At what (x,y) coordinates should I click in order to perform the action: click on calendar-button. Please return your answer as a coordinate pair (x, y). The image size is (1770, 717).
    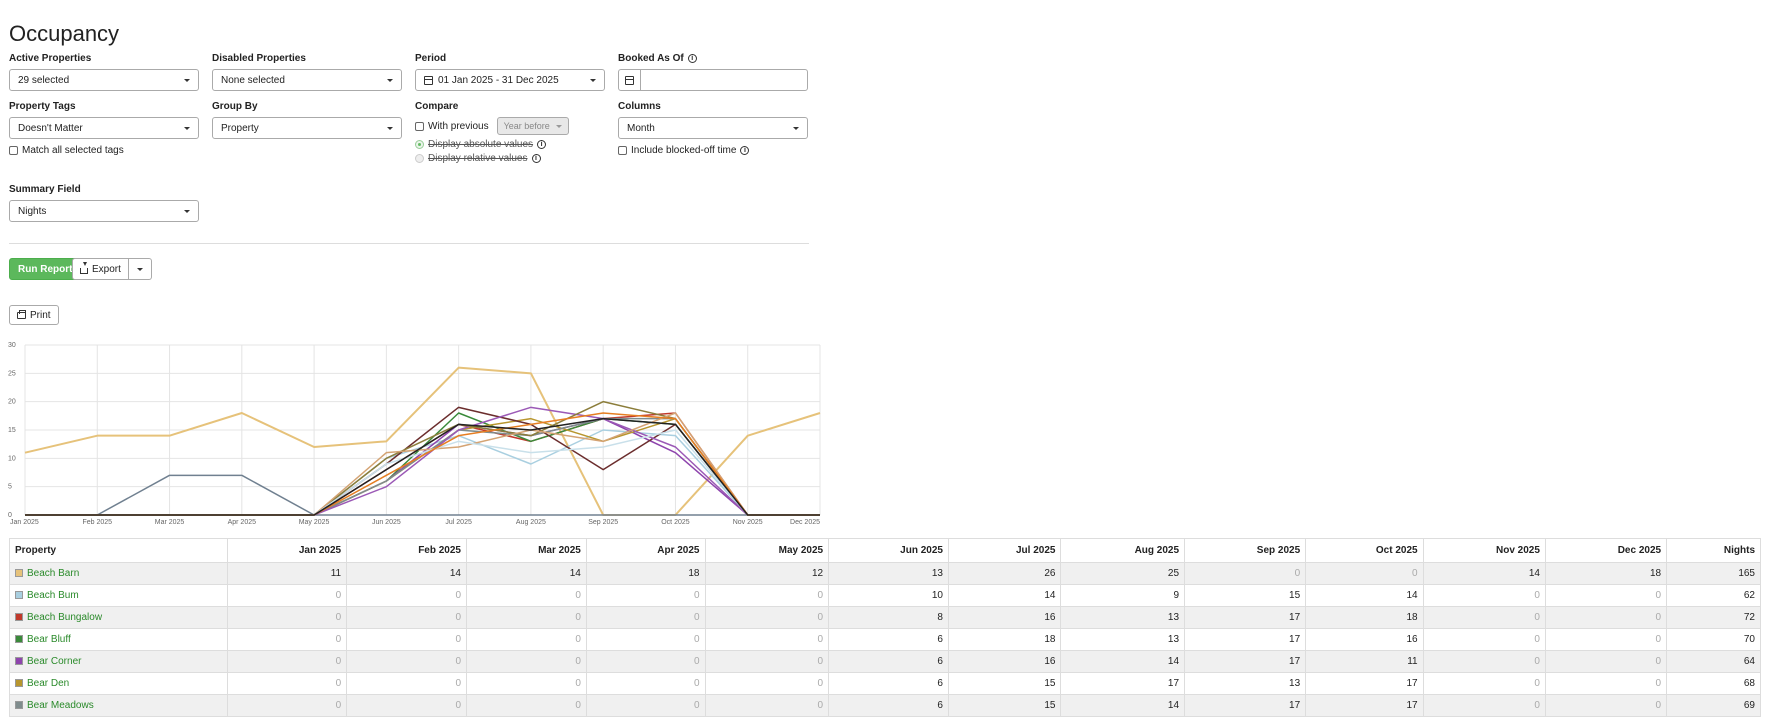
    Looking at the image, I should click on (630, 80).